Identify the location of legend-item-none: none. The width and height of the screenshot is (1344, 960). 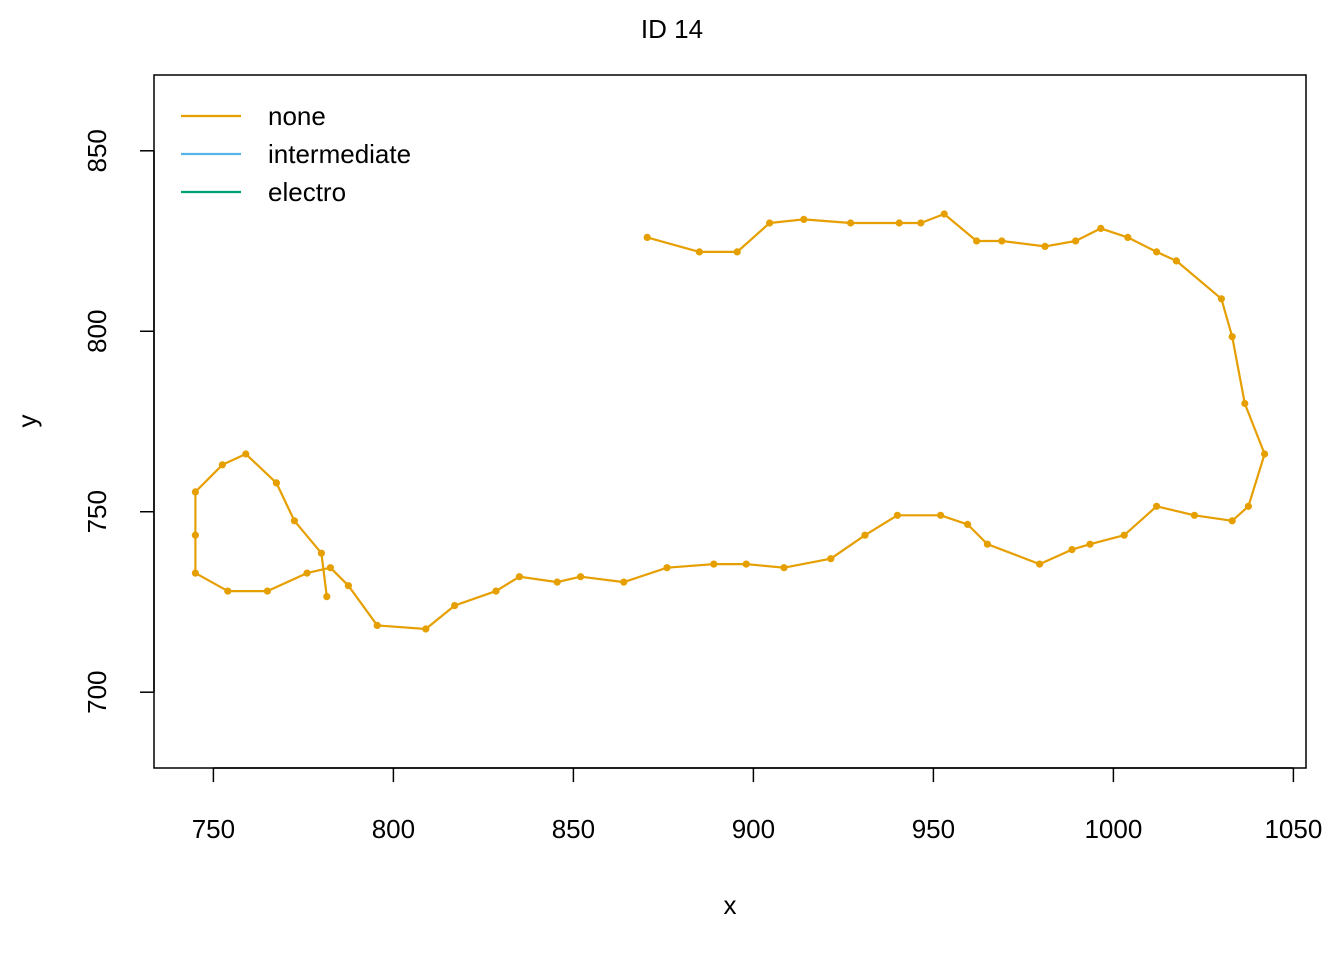
(253, 116).